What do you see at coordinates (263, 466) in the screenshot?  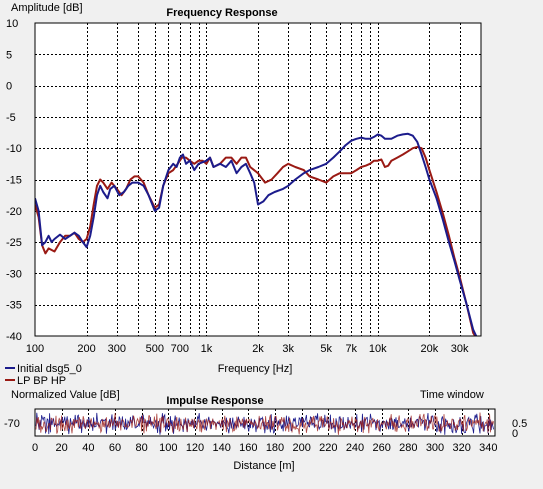 I see `ir-x-axis-label: Distance [m]` at bounding box center [263, 466].